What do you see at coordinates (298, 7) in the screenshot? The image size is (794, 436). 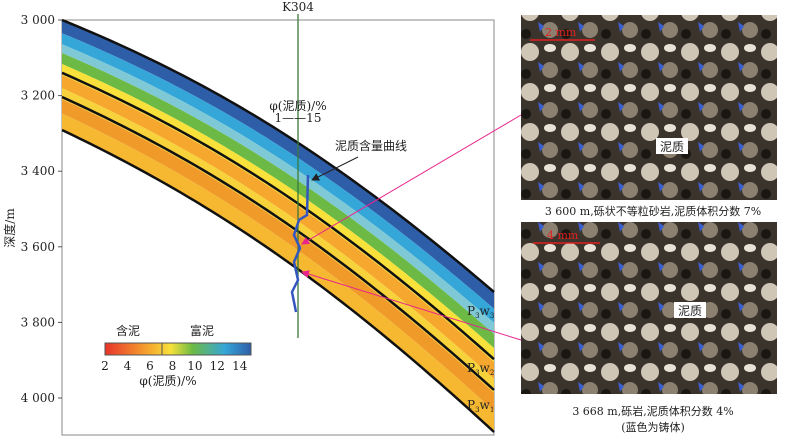 I see `well-name: K304` at bounding box center [298, 7].